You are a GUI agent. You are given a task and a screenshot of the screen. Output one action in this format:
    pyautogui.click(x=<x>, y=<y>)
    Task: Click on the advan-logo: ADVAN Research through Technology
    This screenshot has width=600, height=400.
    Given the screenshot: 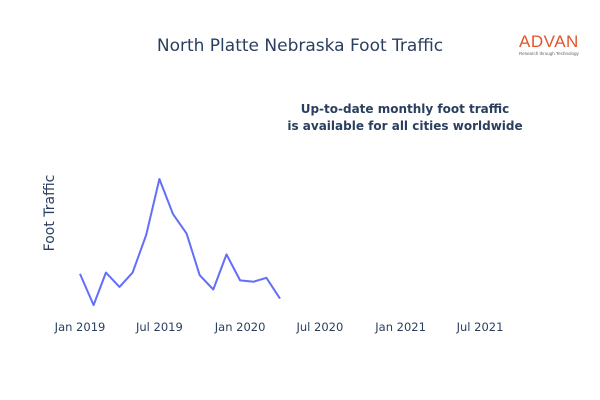 What is the action you would take?
    pyautogui.click(x=555, y=45)
    